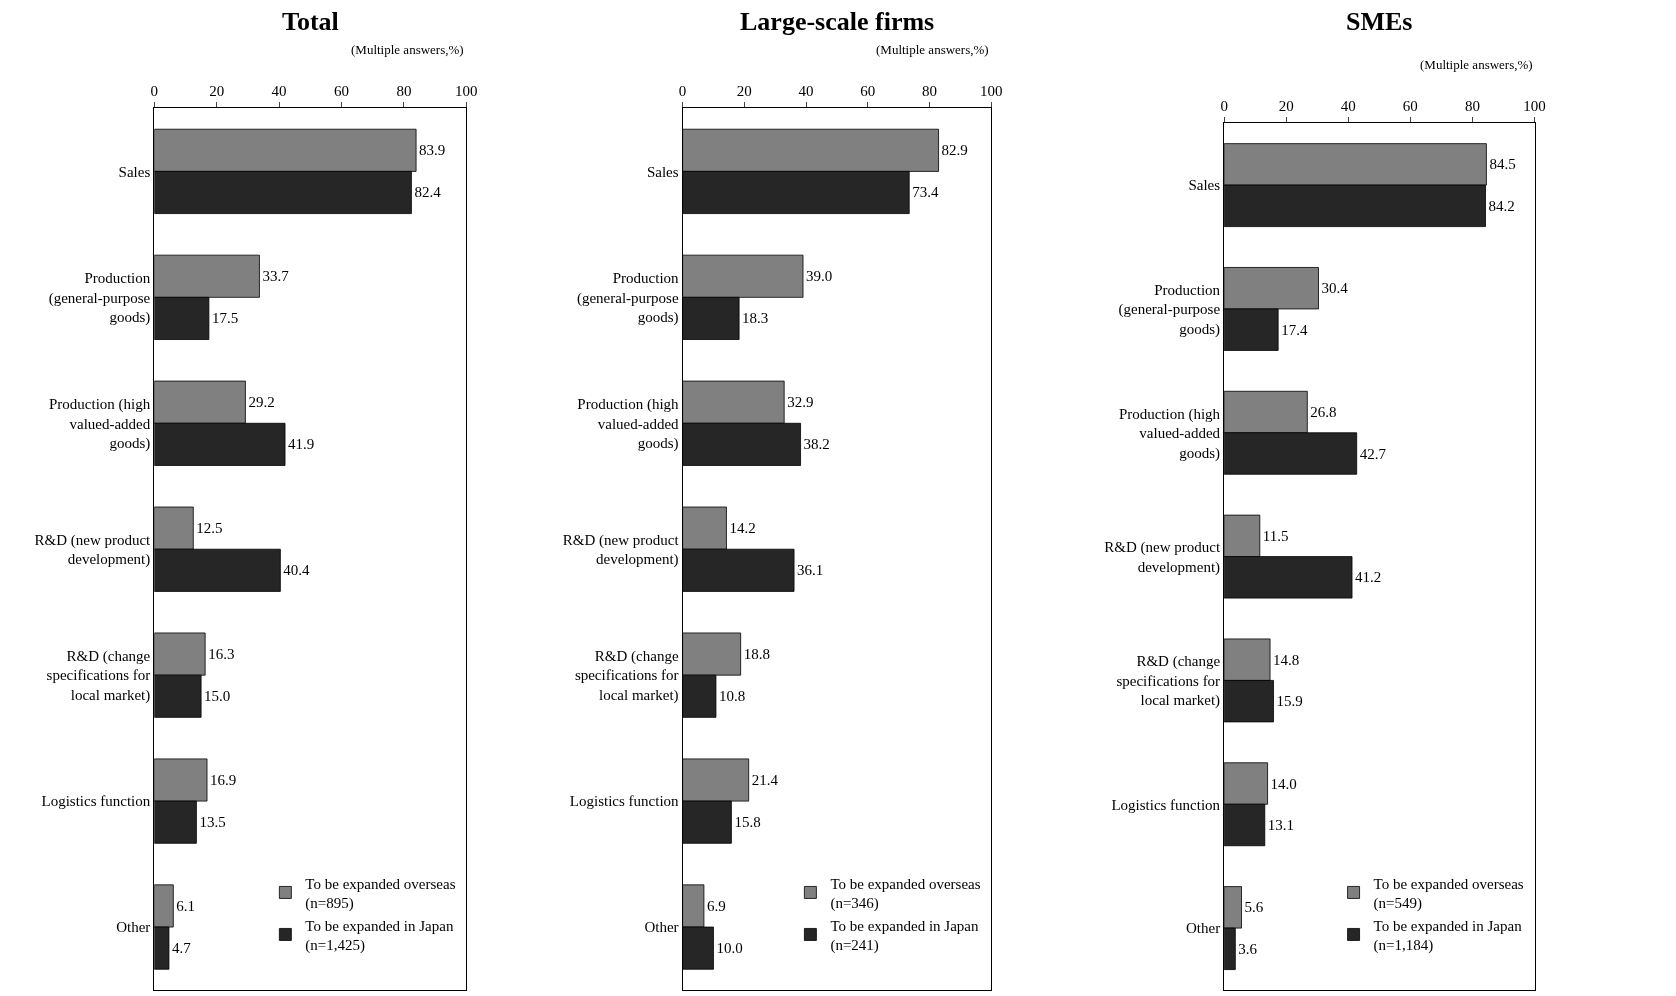 The width and height of the screenshot is (1676, 996). What do you see at coordinates (925, 192) in the screenshot?
I see `data-label: 73.4` at bounding box center [925, 192].